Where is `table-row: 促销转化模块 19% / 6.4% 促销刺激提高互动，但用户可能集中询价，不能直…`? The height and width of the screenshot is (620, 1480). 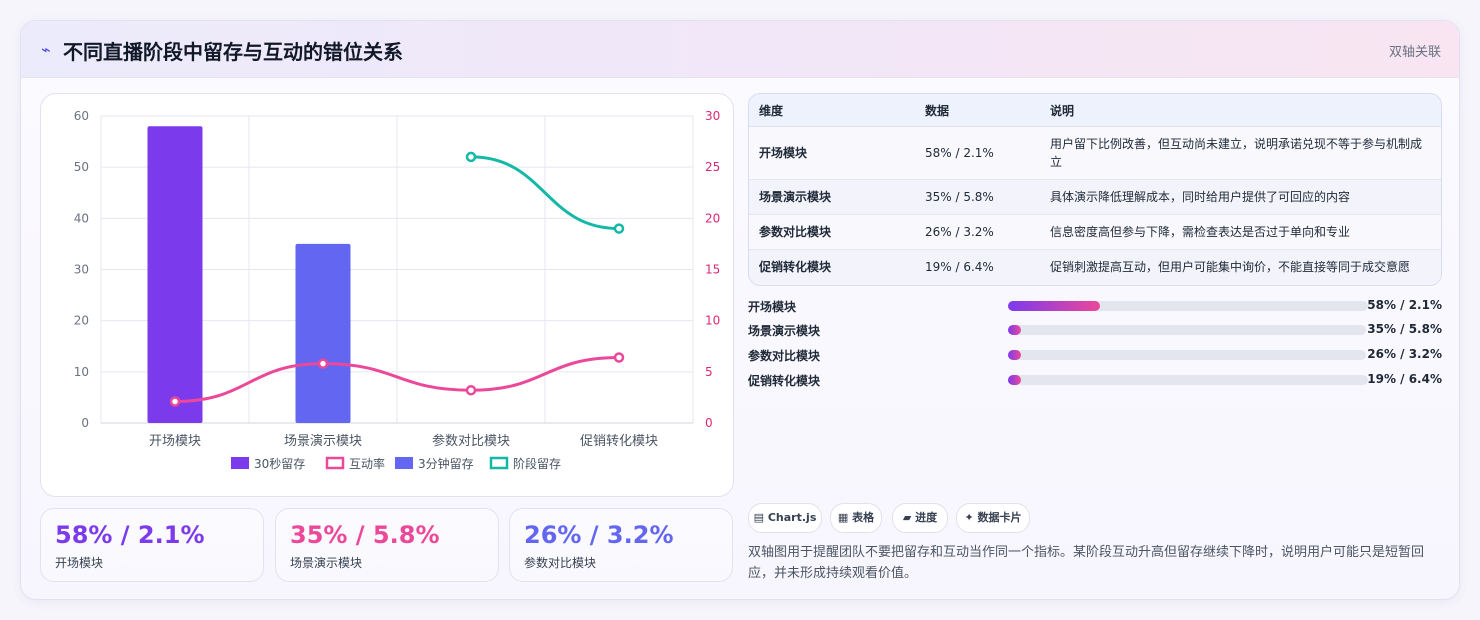 table-row: 促销转化模块 19% / 6.4% 促销刺激提高互动，但用户可能集中询价，不能直… is located at coordinates (1095, 267).